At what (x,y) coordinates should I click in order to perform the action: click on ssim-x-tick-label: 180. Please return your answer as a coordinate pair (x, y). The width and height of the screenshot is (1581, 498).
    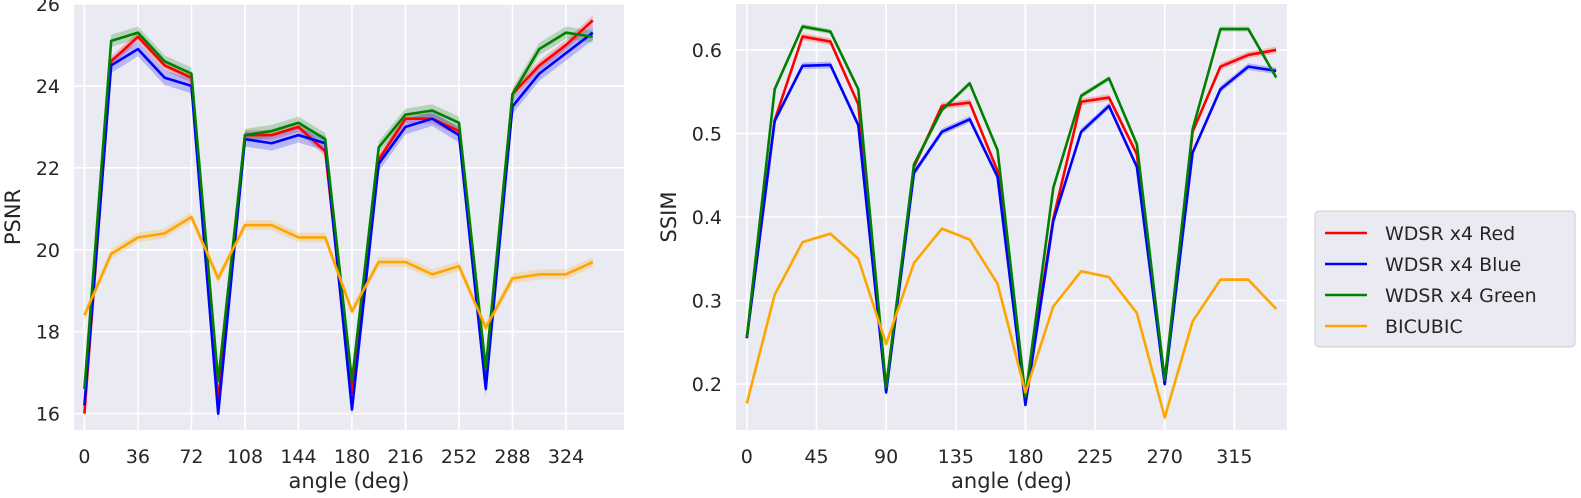
    Looking at the image, I should click on (1025, 457).